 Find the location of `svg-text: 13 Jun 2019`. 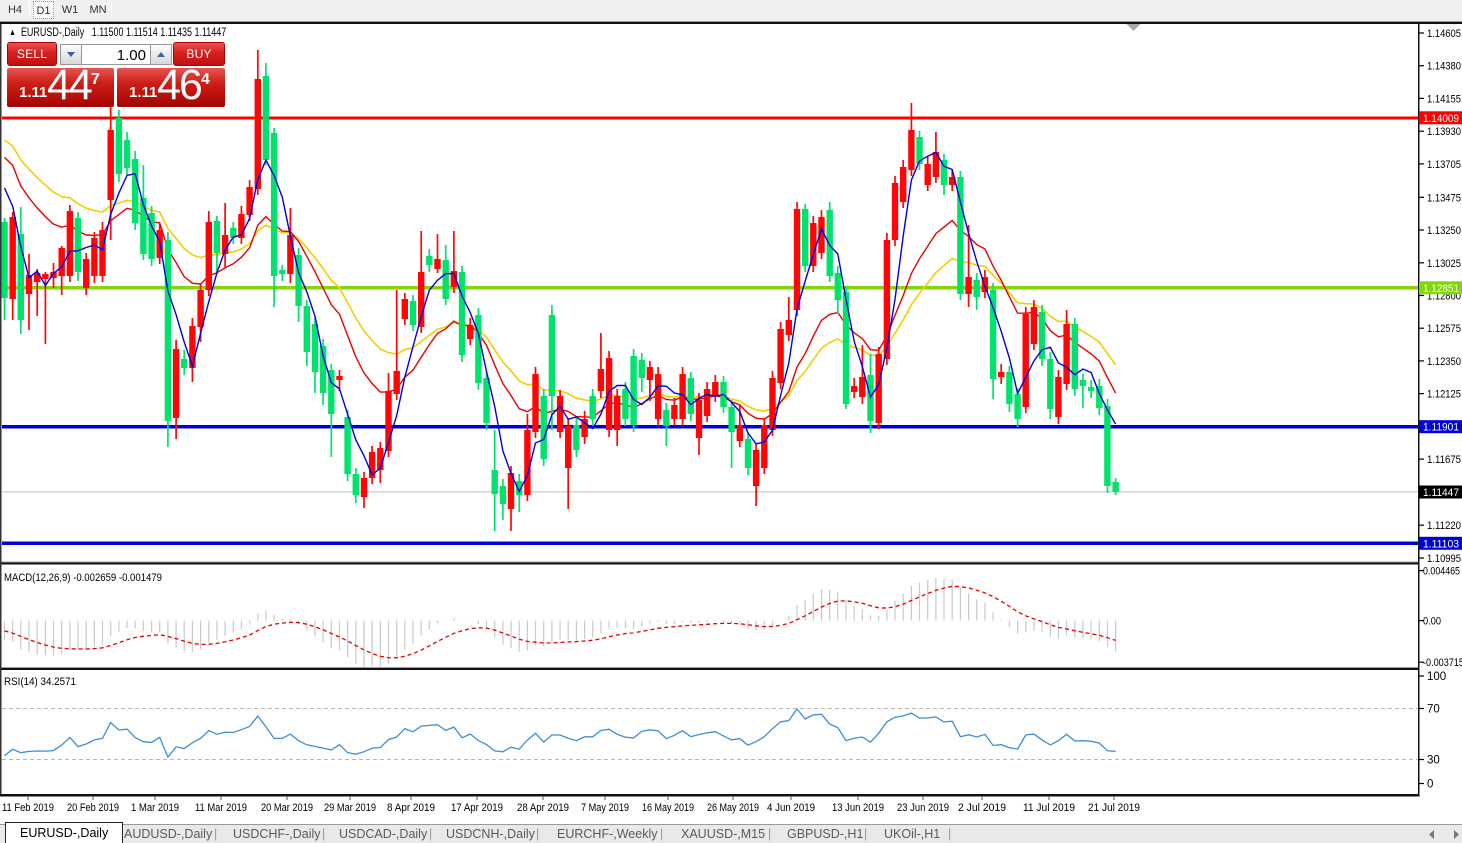

svg-text: 13 Jun 2019 is located at coordinates (858, 808).